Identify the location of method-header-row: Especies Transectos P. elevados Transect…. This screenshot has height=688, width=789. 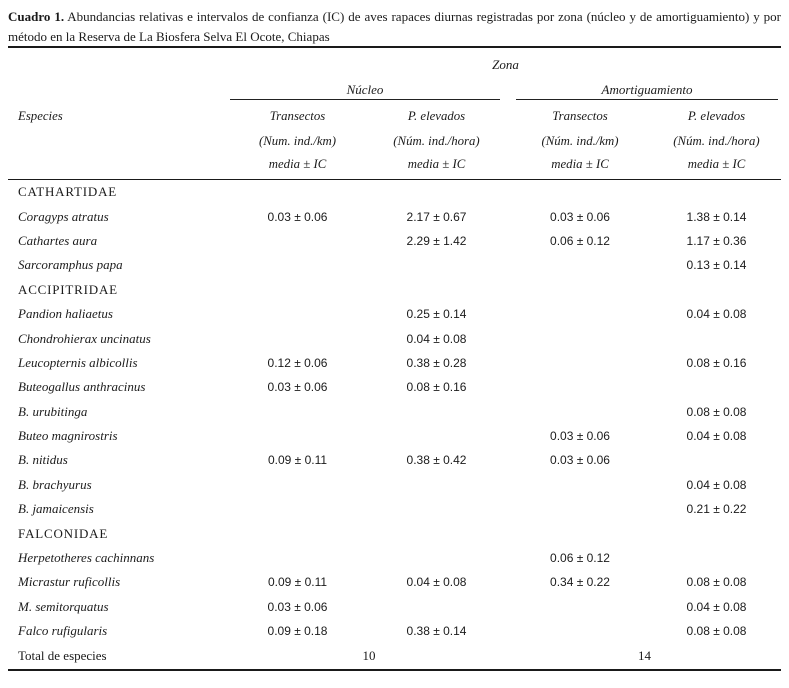
(394, 112).